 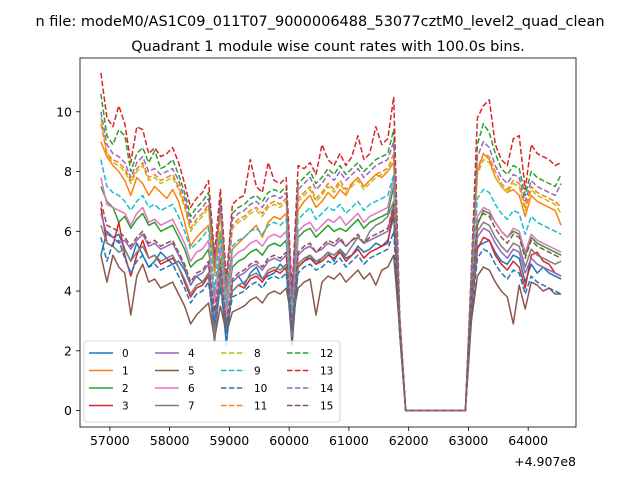 What do you see at coordinates (191, 407) in the screenshot?
I see `legend-label-7: 7` at bounding box center [191, 407].